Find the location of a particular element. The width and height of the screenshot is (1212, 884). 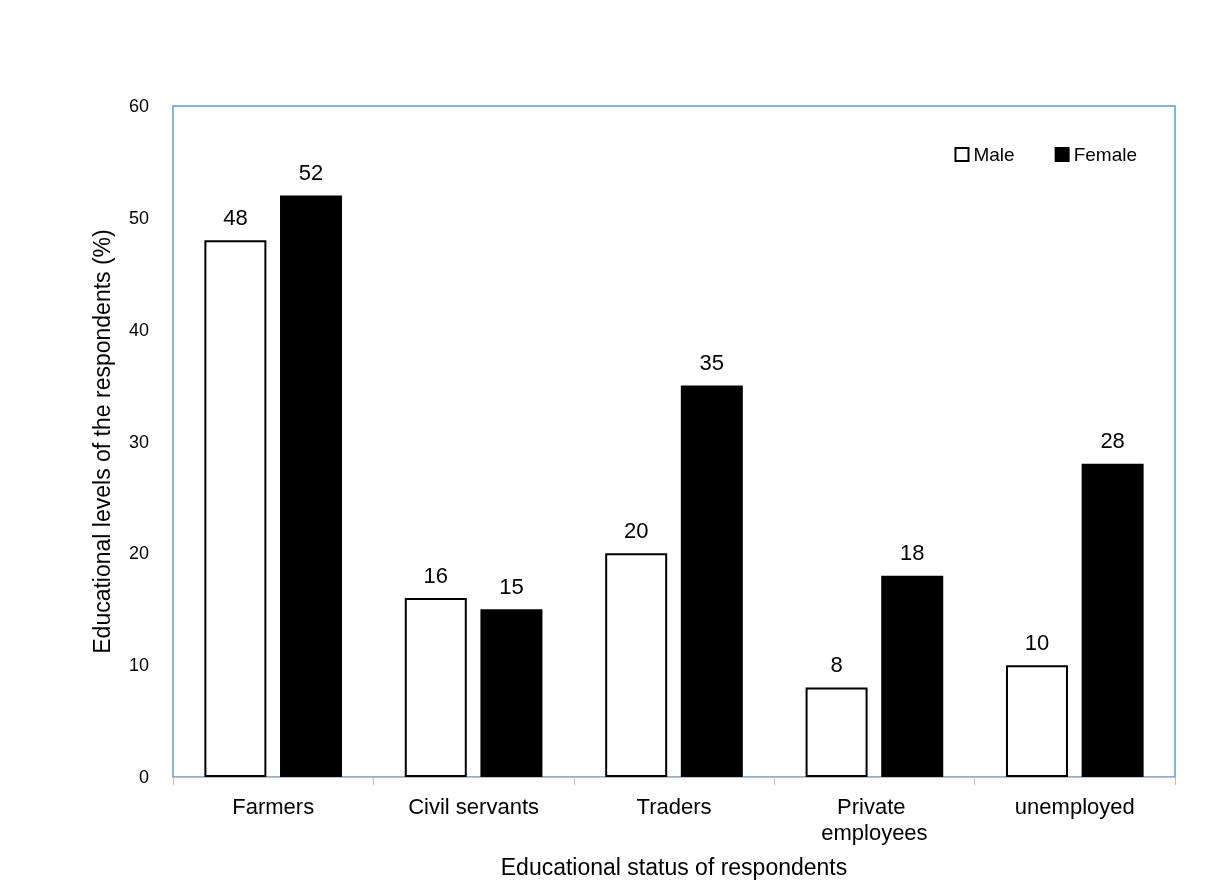

y-tick-label: 20 is located at coordinates (138, 553).